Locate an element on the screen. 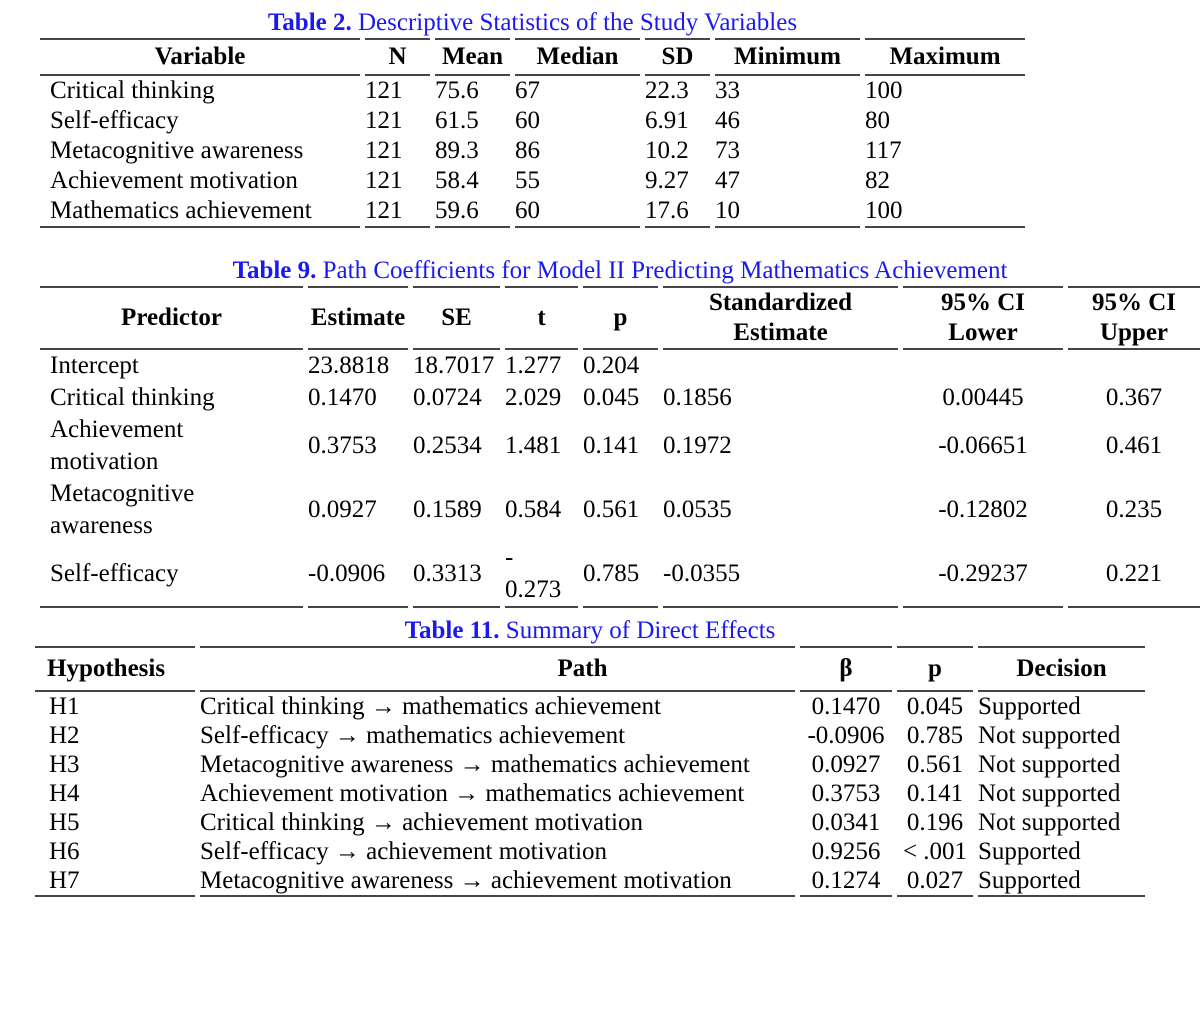 The image size is (1204, 1034). column-header: p is located at coordinates (620, 318).